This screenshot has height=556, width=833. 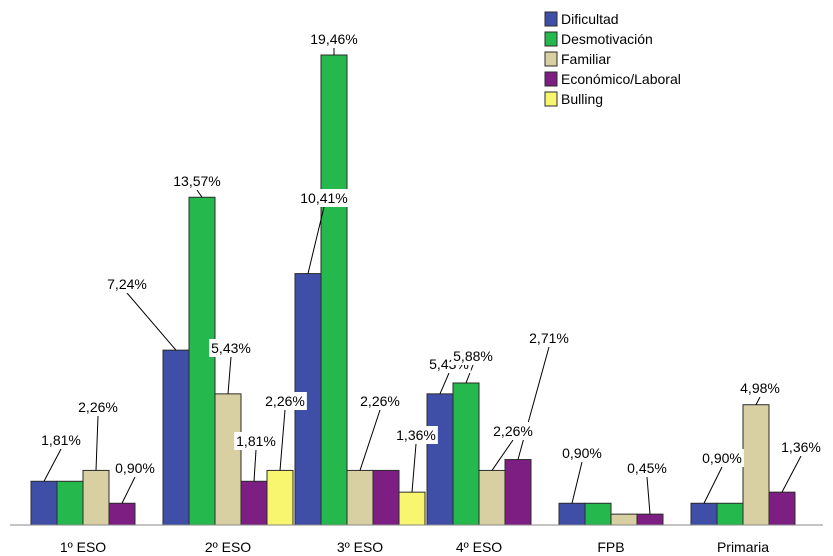 I want to click on data-label: 19,46%, so click(x=333, y=39).